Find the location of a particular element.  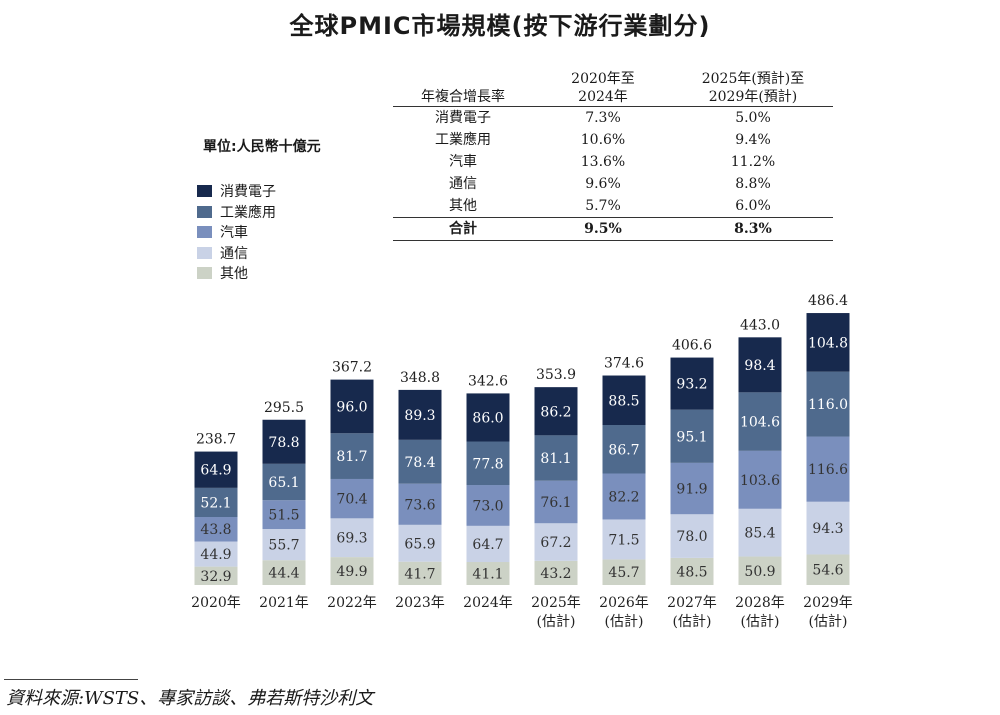

legend-item: 通信 is located at coordinates (236, 253).